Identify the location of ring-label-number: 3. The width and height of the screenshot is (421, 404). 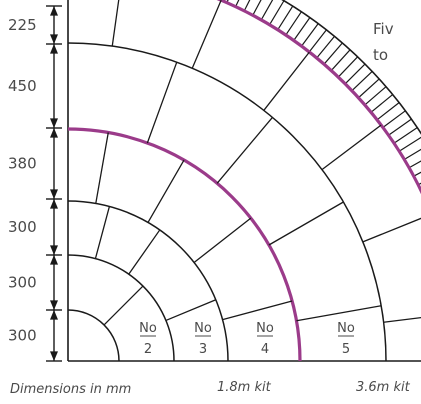
(203, 349).